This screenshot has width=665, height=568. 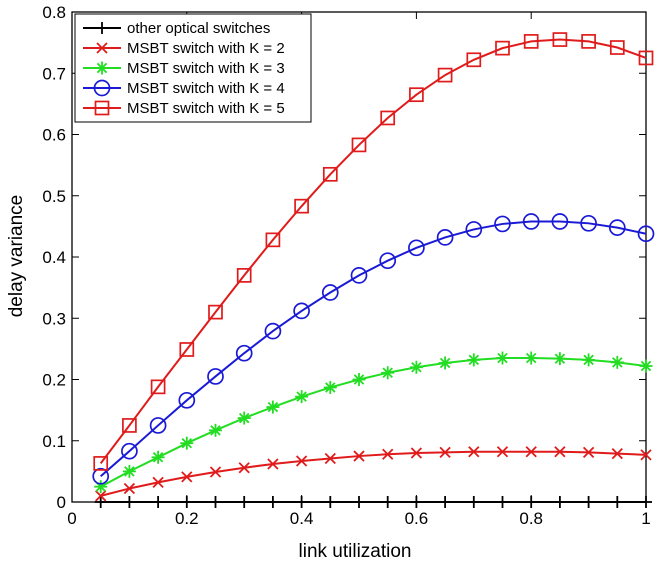 I want to click on x-tick-label: 0.2, so click(x=187, y=518).